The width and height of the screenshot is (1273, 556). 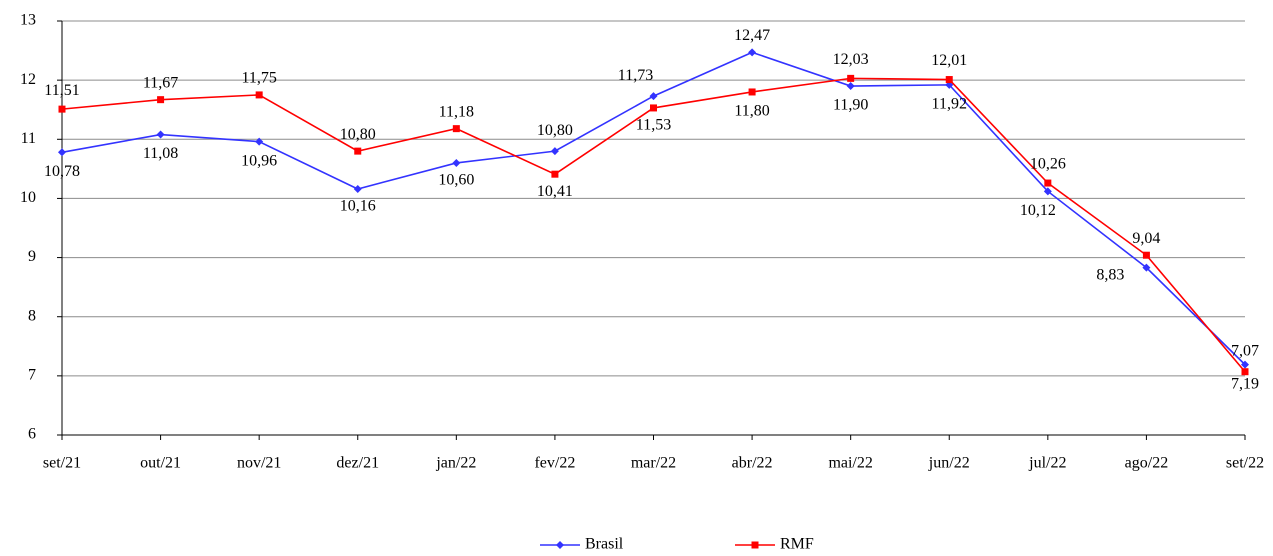 What do you see at coordinates (1110, 274) in the screenshot?
I see `data-label: 8,83` at bounding box center [1110, 274].